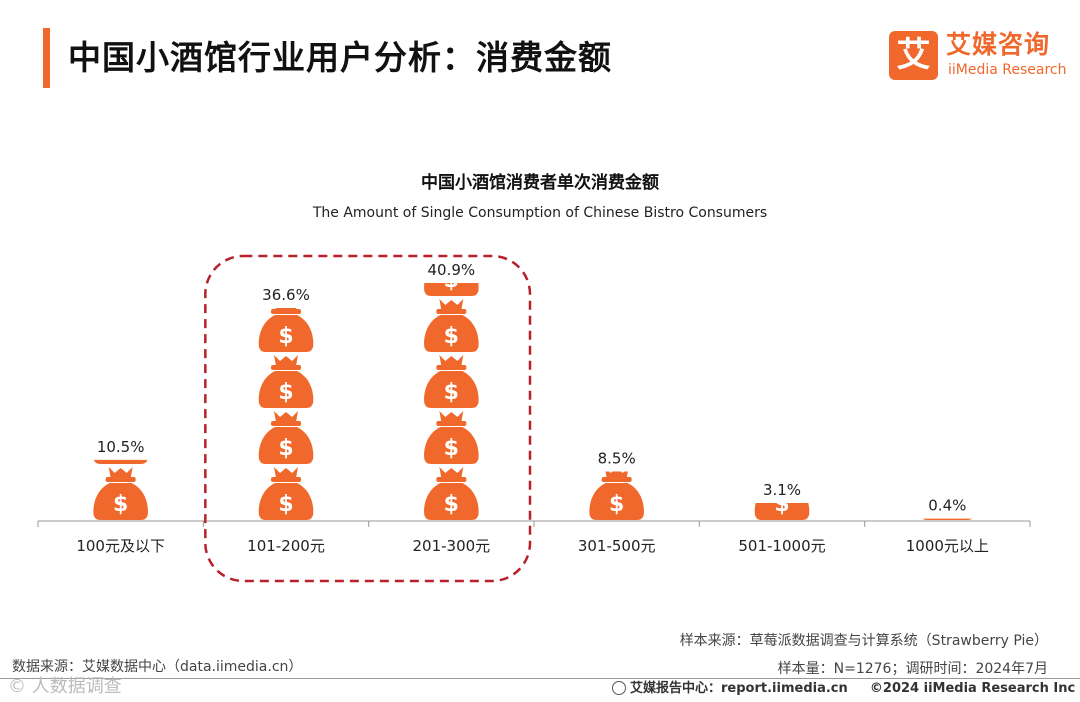 Image resolution: width=1080 pixels, height=702 pixels. What do you see at coordinates (65, 686) in the screenshot?
I see `watermark: © 人数据调查` at bounding box center [65, 686].